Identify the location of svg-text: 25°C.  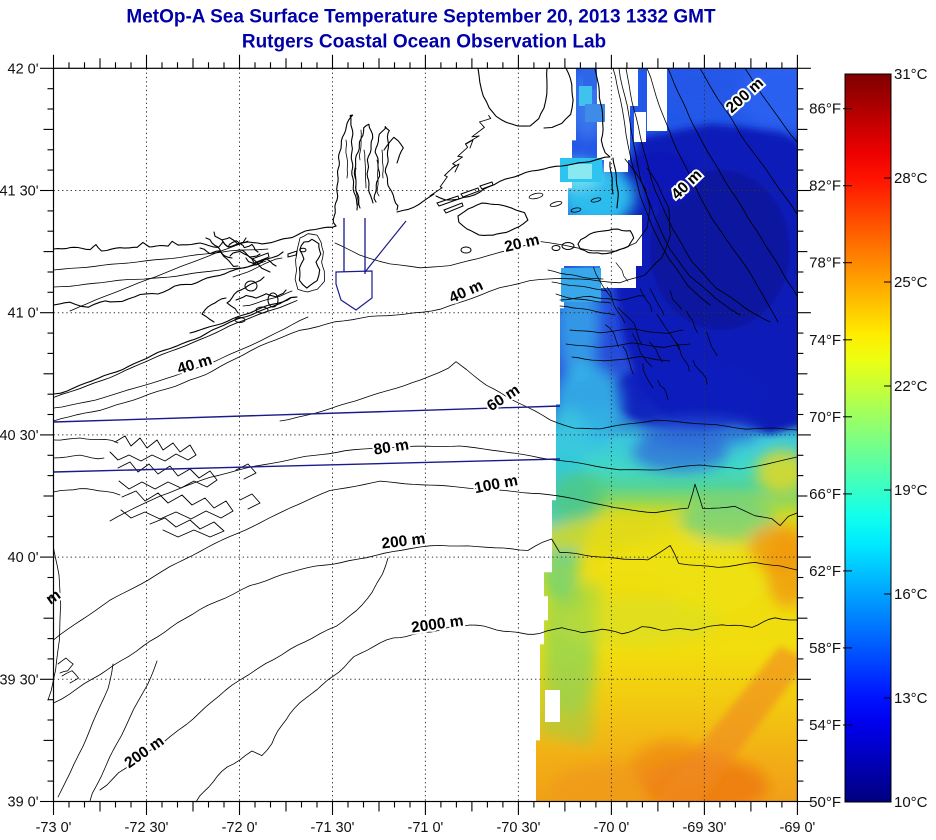
(911, 282).